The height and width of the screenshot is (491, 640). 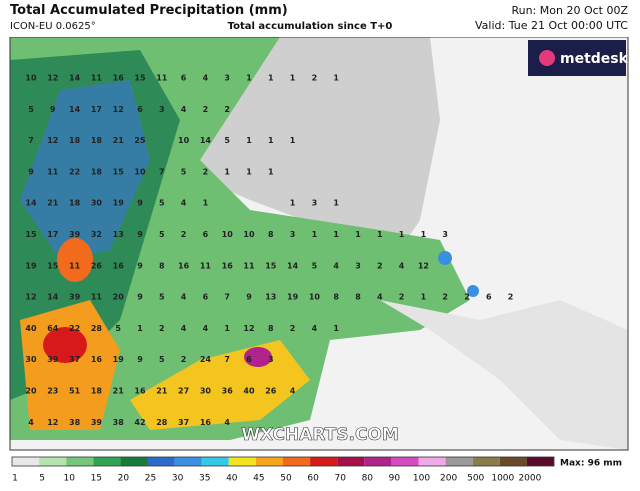 What do you see at coordinates (119, 297) in the screenshot?
I see `map-value: 20` at bounding box center [119, 297].